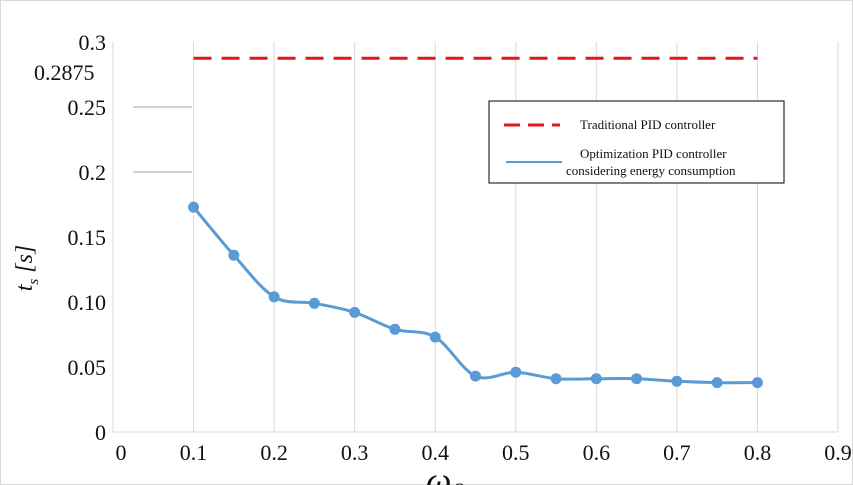 The height and width of the screenshot is (485, 853). What do you see at coordinates (87, 367) in the screenshot?
I see `y-tick-label-1: 0.05` at bounding box center [87, 367].